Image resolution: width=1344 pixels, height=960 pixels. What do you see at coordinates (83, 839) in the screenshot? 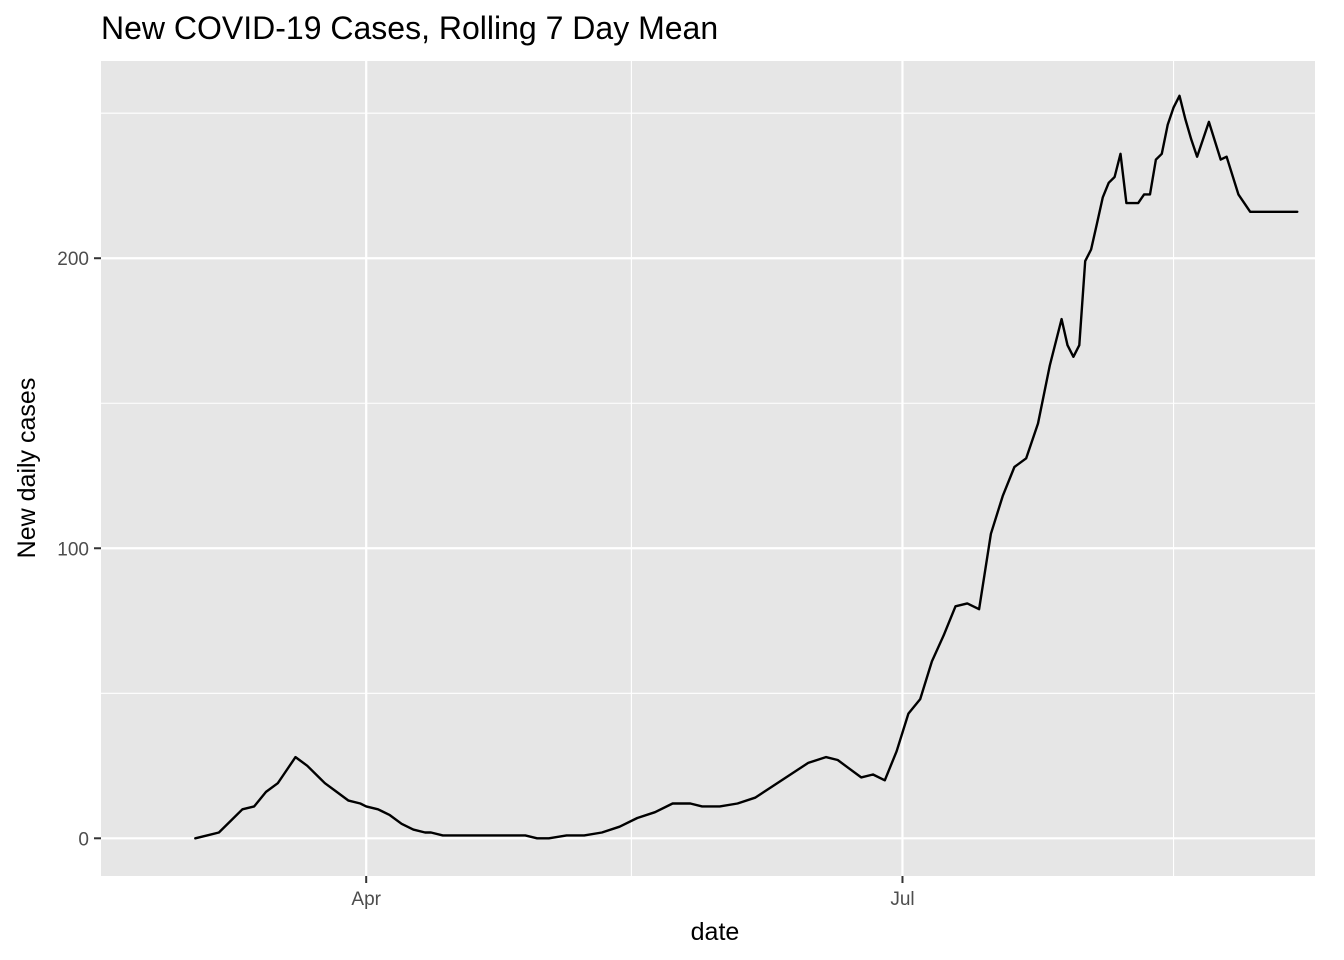
I see `y-tick-label-0: 0` at bounding box center [83, 839].